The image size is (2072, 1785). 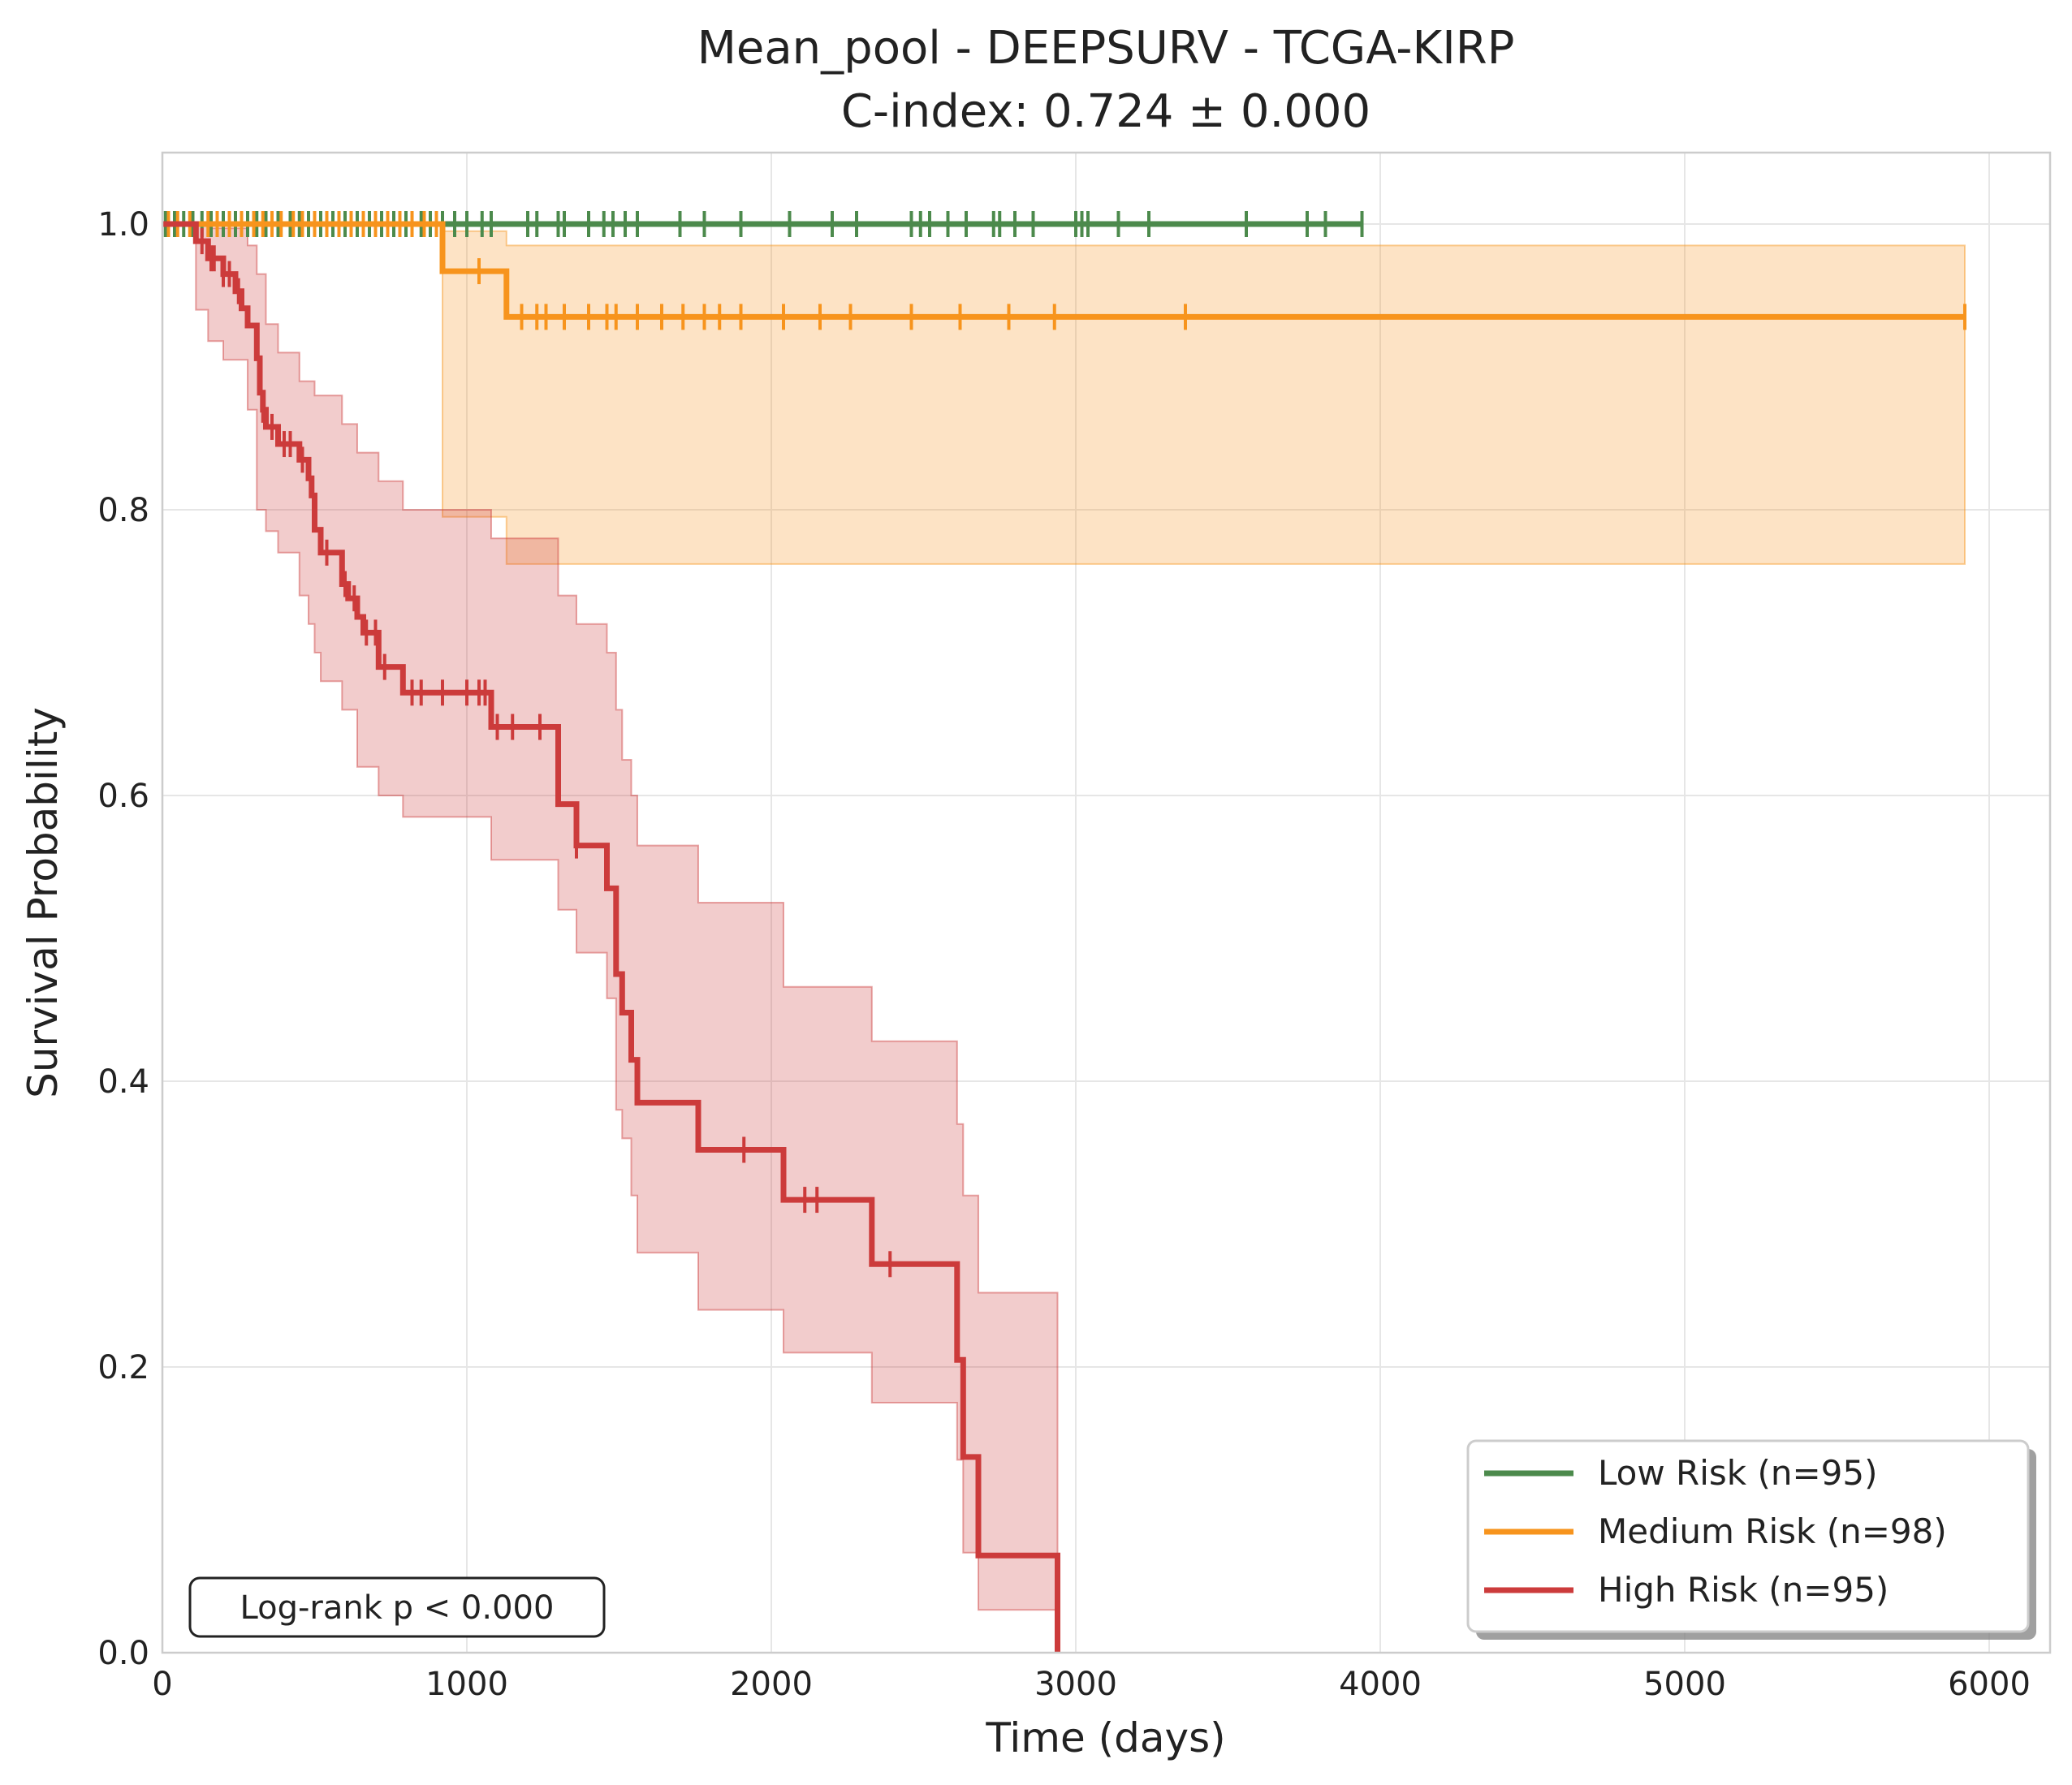 I want to click on chart-subtitle: C-index: 0.724 ± 0.000, so click(x=1106, y=111).